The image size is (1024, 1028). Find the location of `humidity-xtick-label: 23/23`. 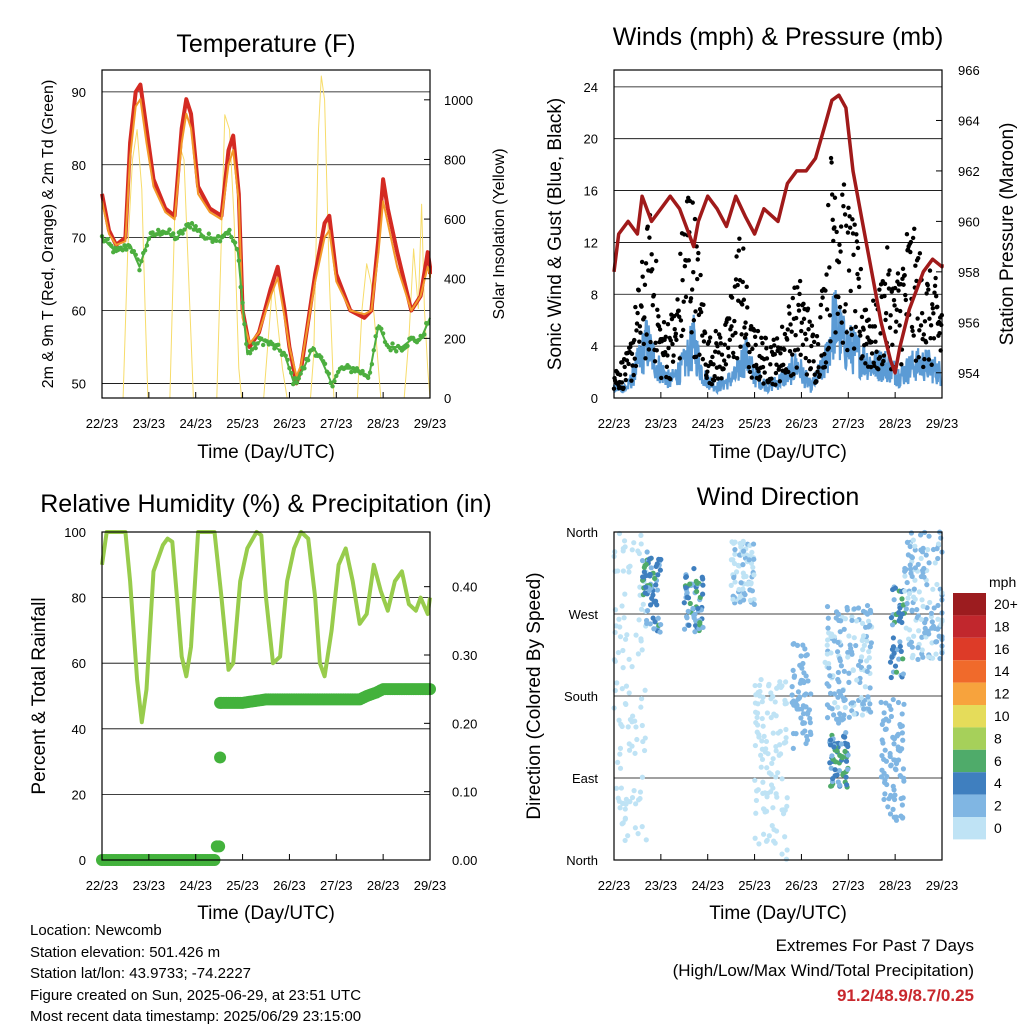

humidity-xtick-label: 23/23 is located at coordinates (149, 885).